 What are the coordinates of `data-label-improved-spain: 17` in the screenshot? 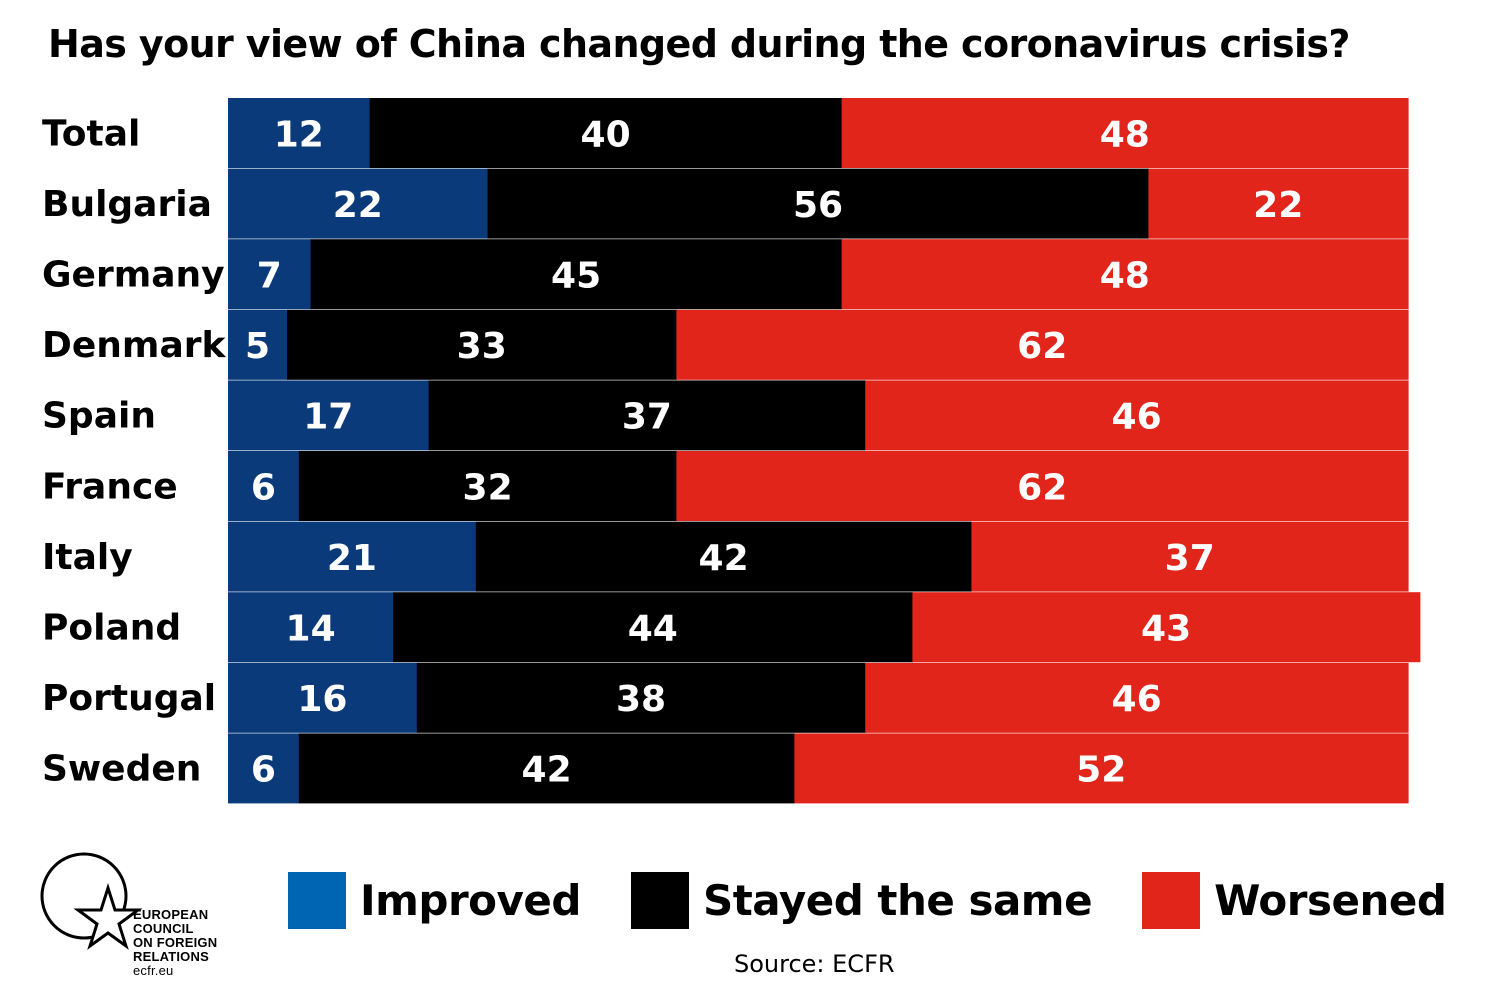 It's located at (328, 417).